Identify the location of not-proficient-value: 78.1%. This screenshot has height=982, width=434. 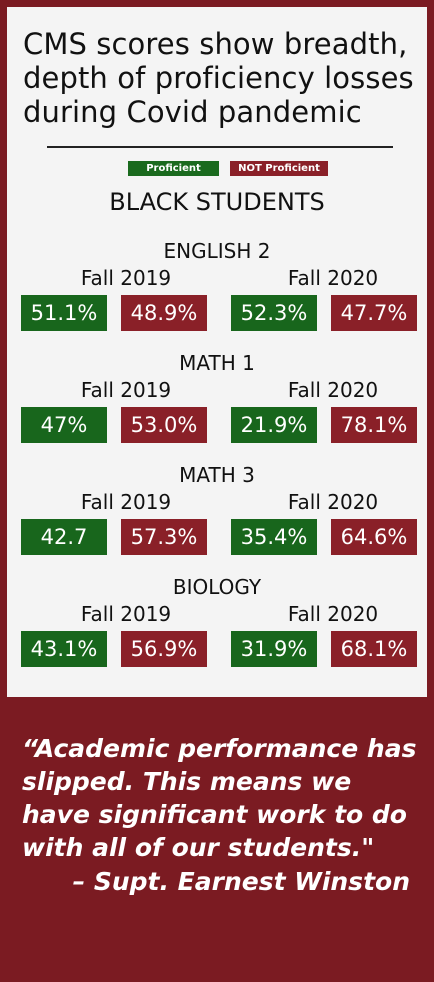
(374, 425).